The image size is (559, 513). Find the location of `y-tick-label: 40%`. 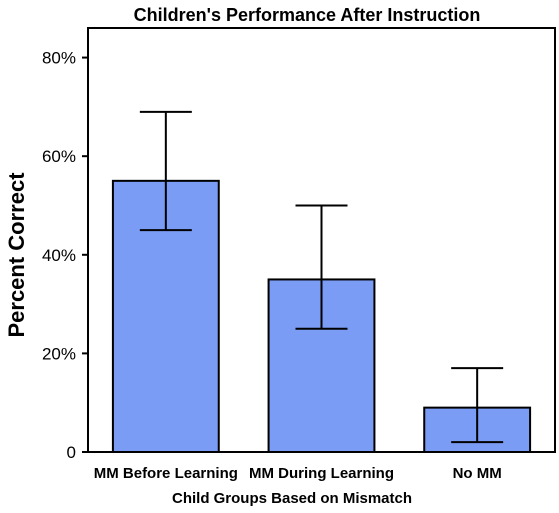

y-tick-label: 40% is located at coordinates (59, 255).